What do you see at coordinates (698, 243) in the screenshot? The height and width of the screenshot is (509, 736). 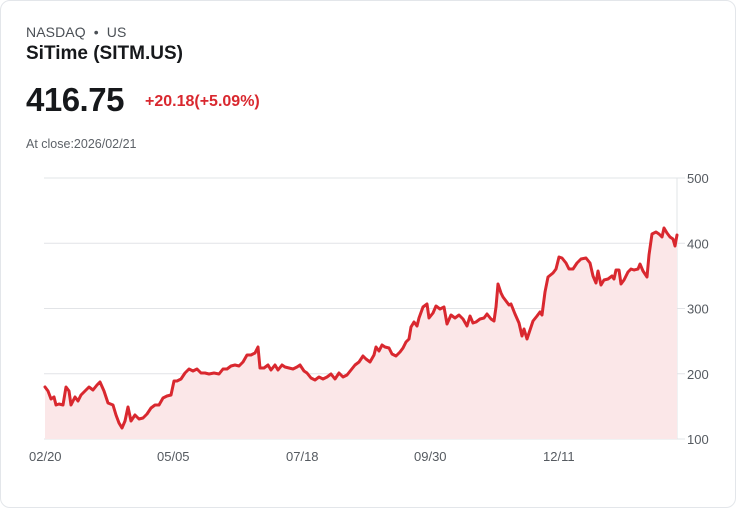 I see `y-tick-label: 400` at bounding box center [698, 243].